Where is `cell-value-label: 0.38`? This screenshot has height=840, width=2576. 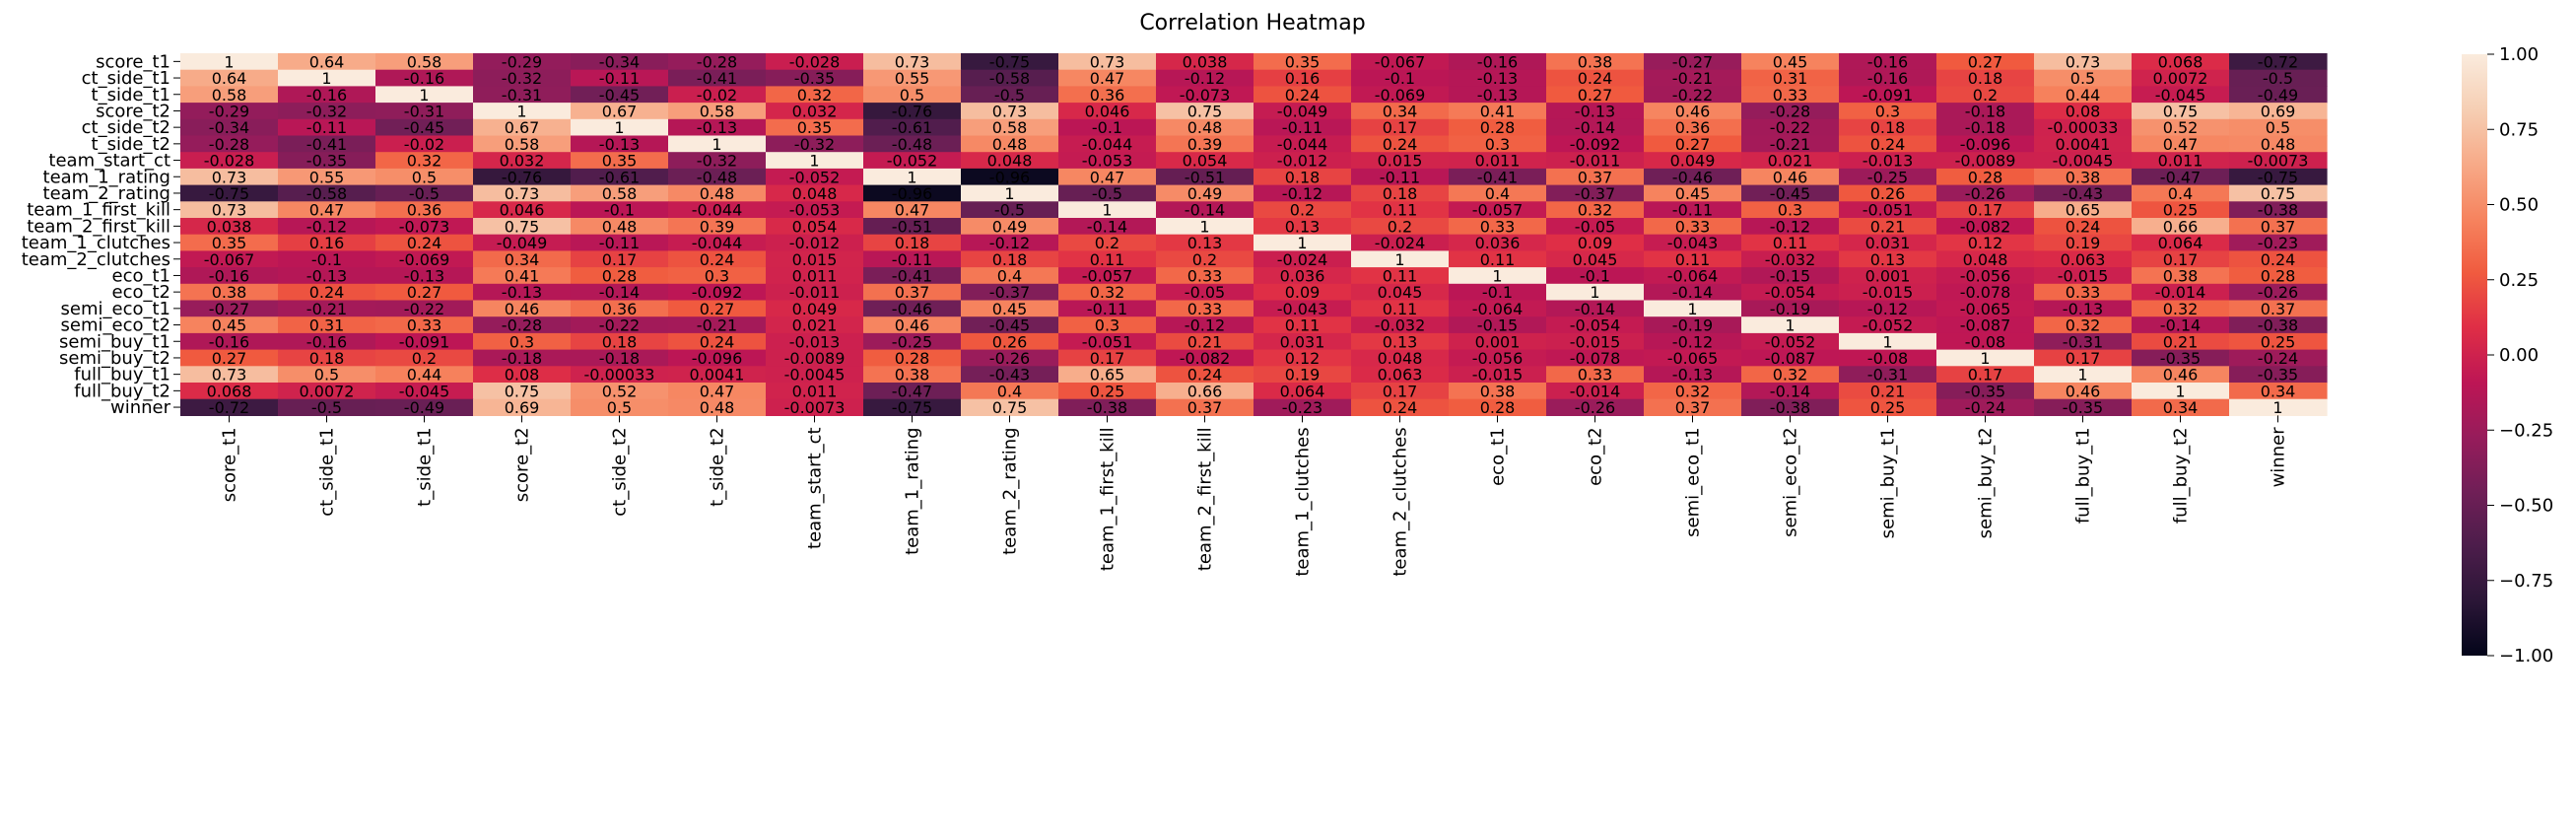 cell-value-label: 0.38 is located at coordinates (229, 292).